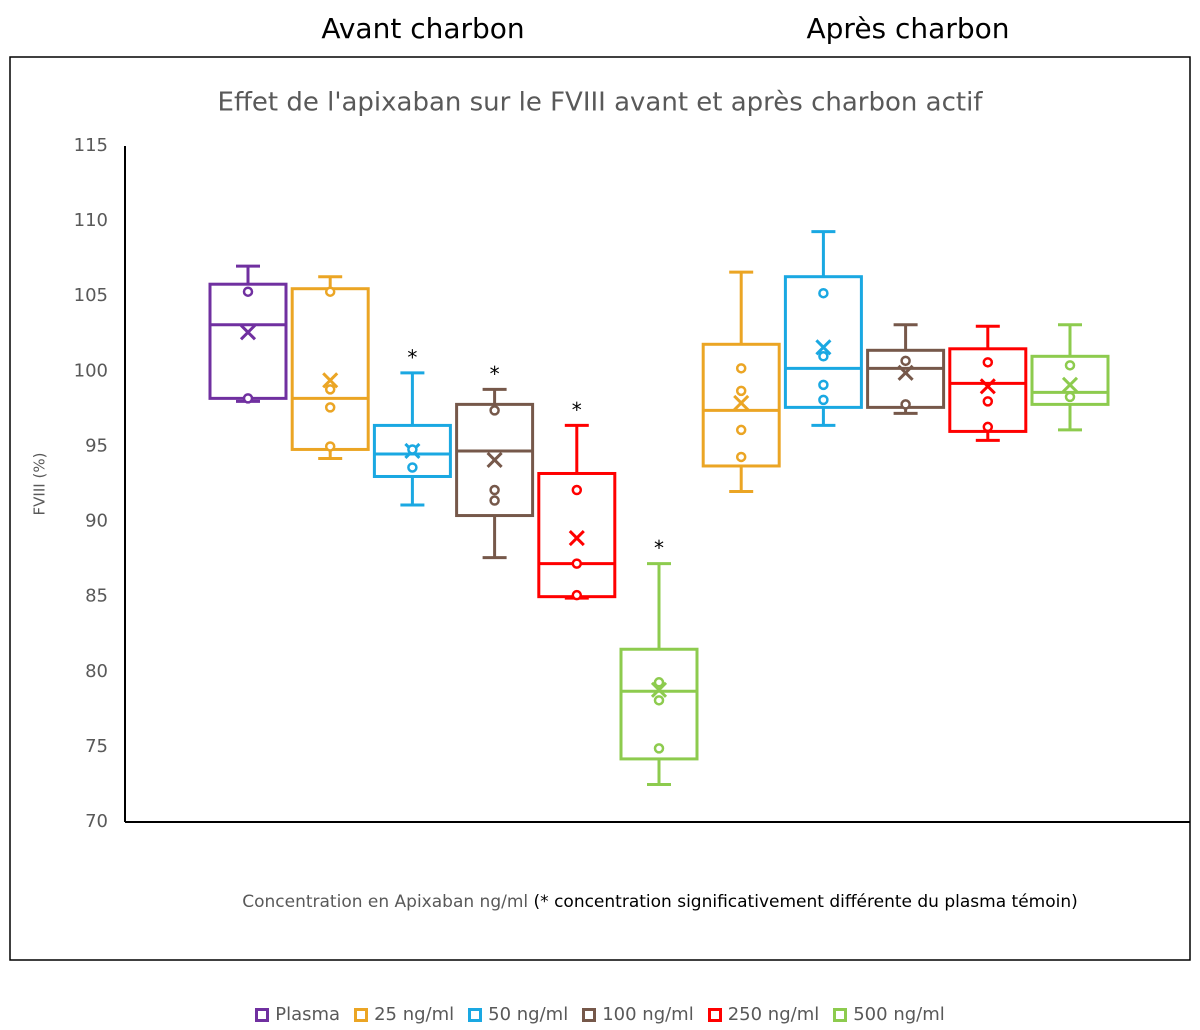 This screenshot has height=1030, width=1200. I want to click on legend-label: 100 ng/ml, so click(648, 1014).